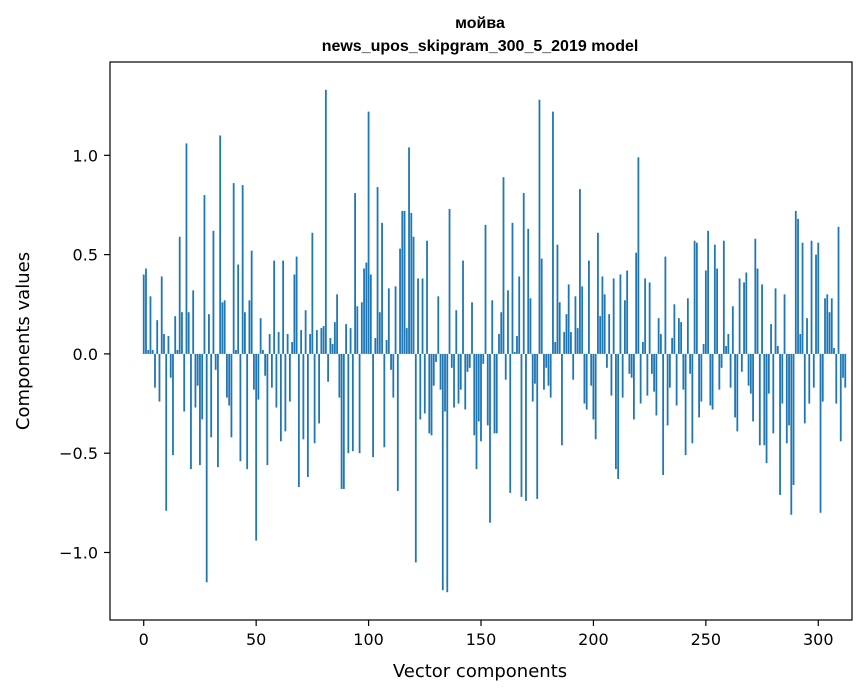  What do you see at coordinates (78, 453) in the screenshot?
I see `y-tick-label: −0.5` at bounding box center [78, 453].